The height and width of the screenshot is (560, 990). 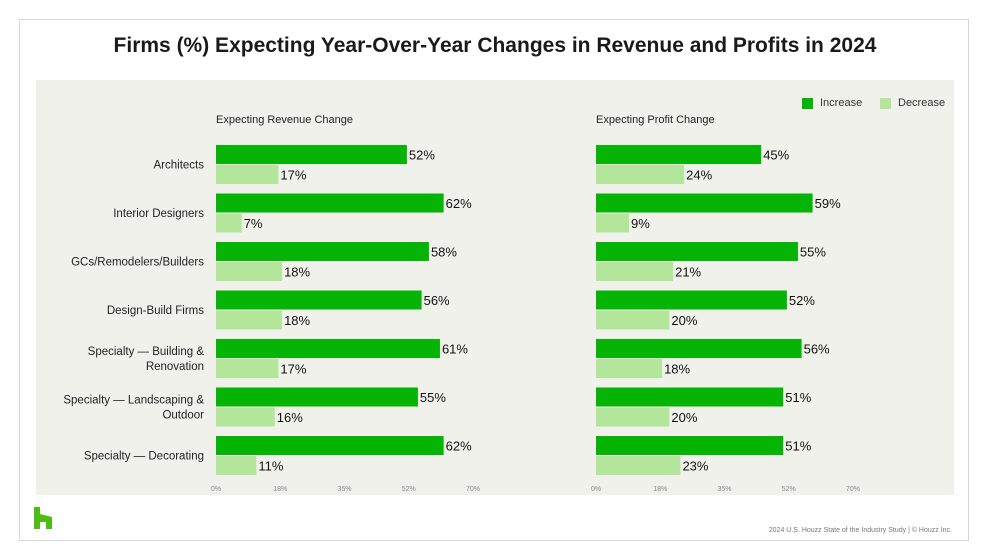 I want to click on category-label: Renovation, so click(x=175, y=367).